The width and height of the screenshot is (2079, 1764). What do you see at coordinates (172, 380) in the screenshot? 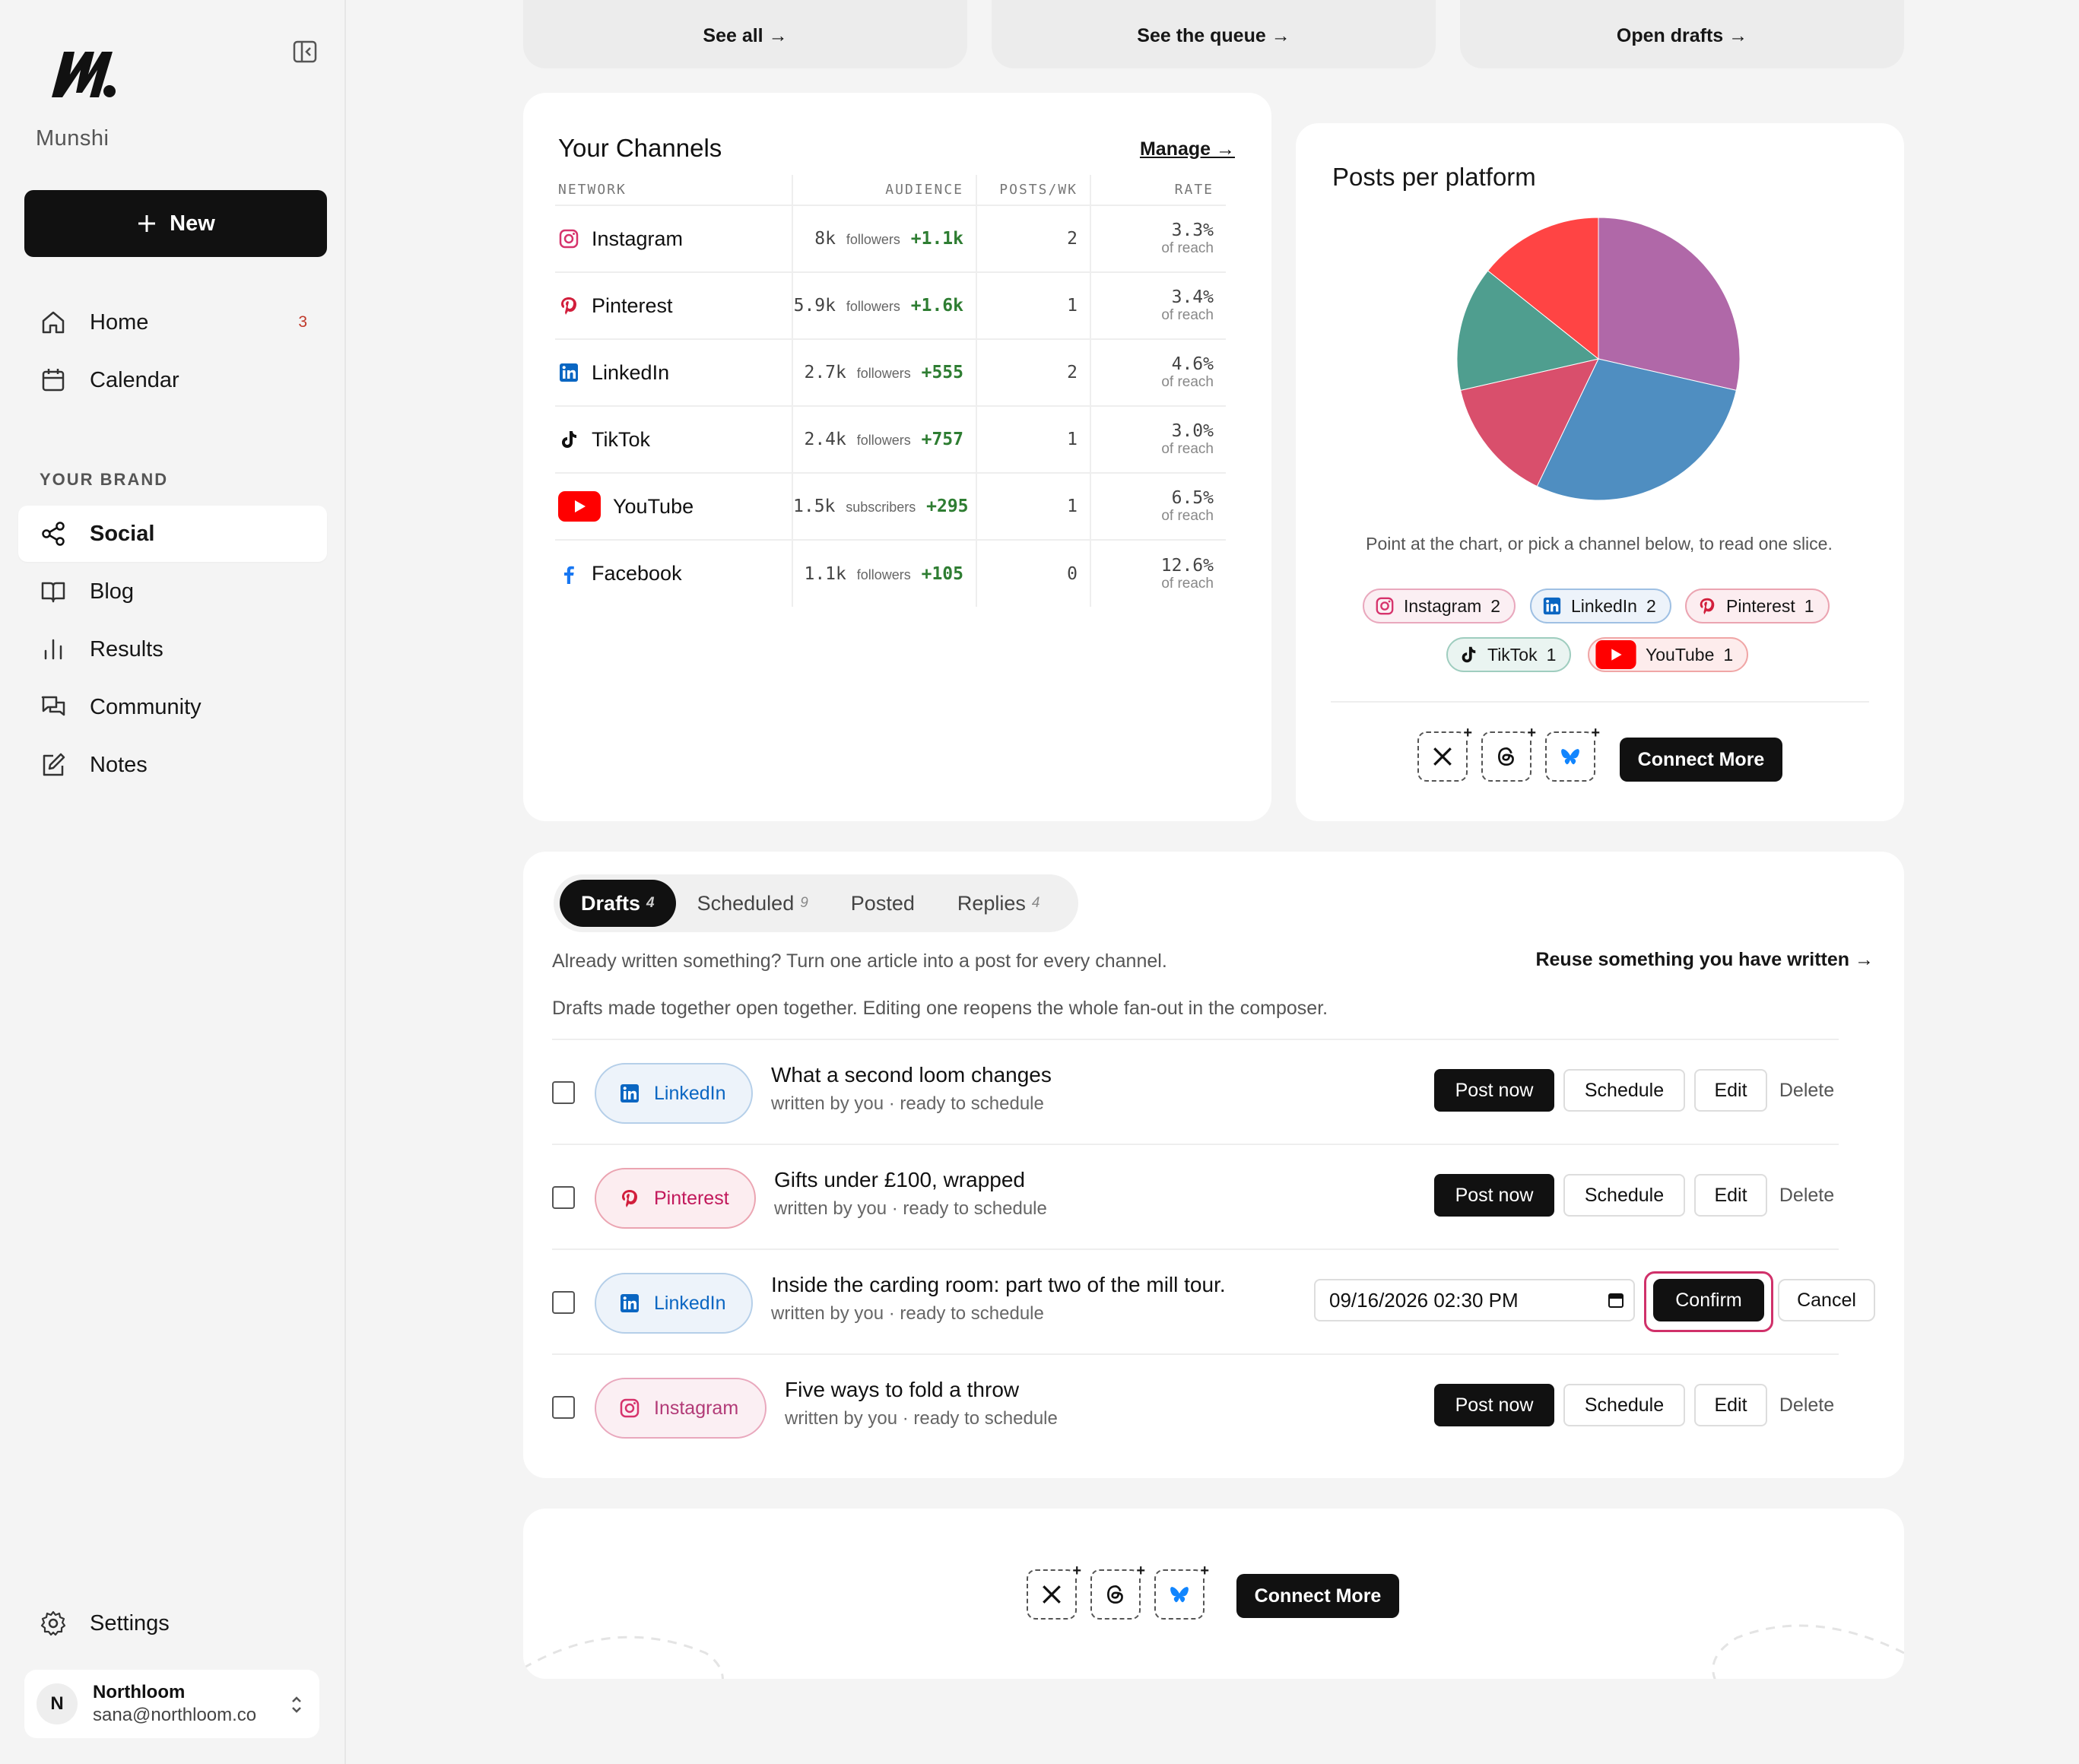
I see `sidebar-item-calendar: Calendar` at bounding box center [172, 380].